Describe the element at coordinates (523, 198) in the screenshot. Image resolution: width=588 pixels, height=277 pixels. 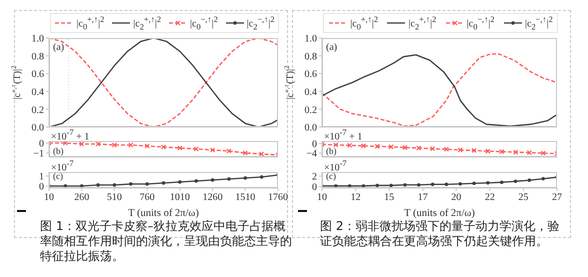
I see `x-tick-label: 25` at that location.